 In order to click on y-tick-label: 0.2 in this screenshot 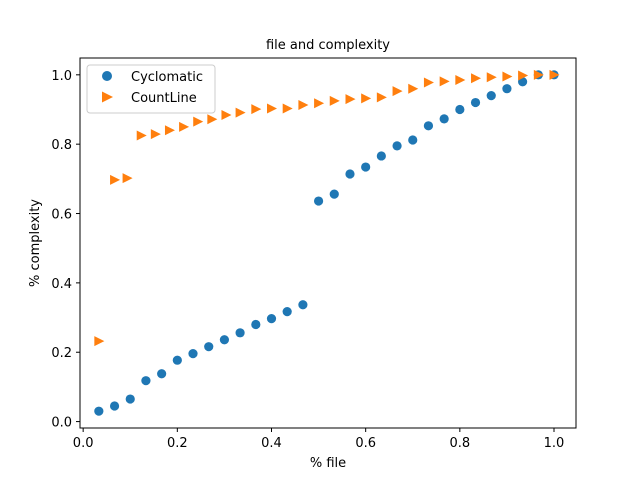, I will do `click(61, 353)`.